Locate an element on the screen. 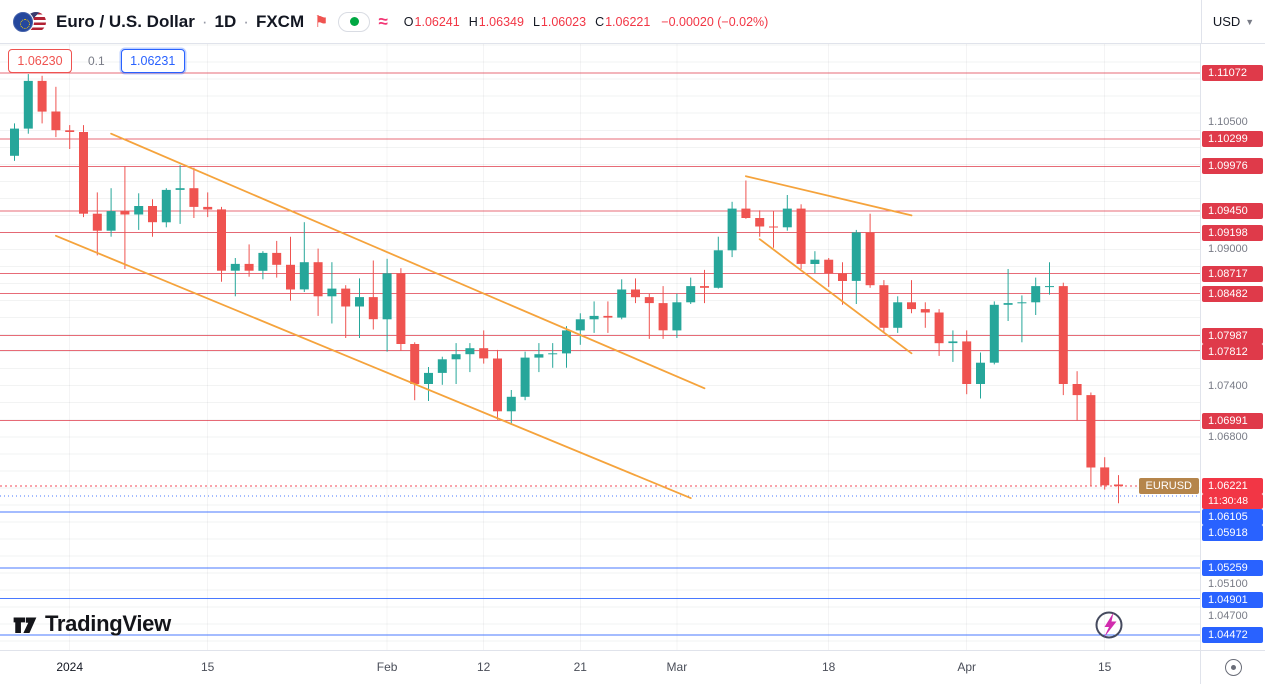 The height and width of the screenshot is (684, 1265). axis-corner is located at coordinates (1232, 667).